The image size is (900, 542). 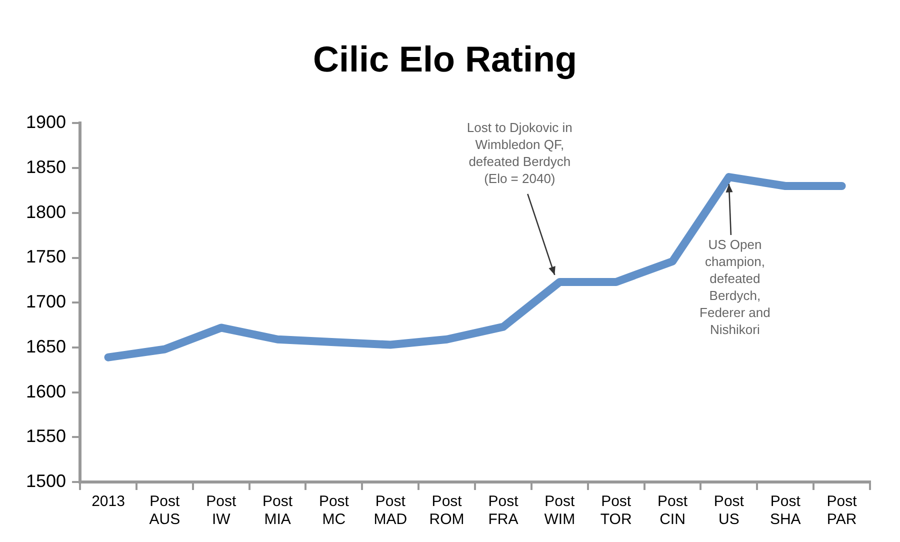 I want to click on x-tick-label: Post MC, so click(x=334, y=510).